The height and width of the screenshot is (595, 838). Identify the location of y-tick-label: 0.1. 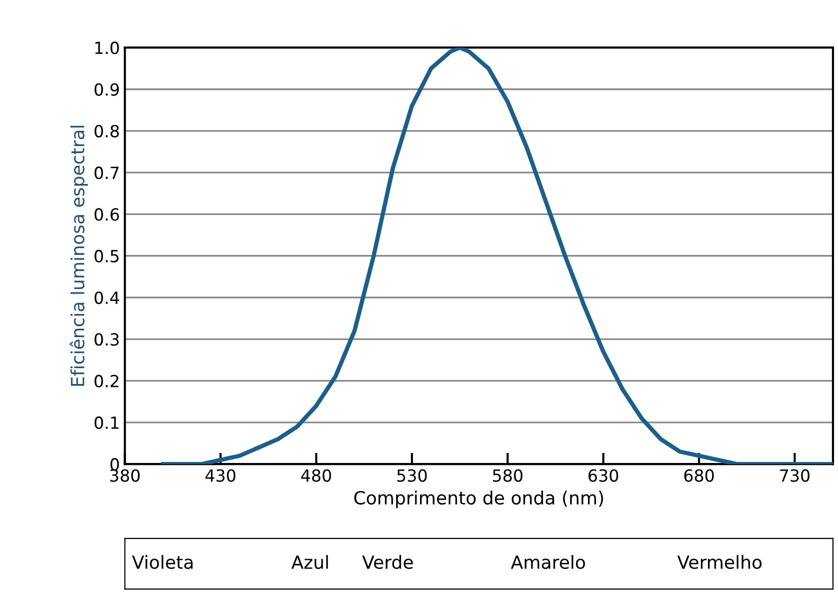
(106, 423).